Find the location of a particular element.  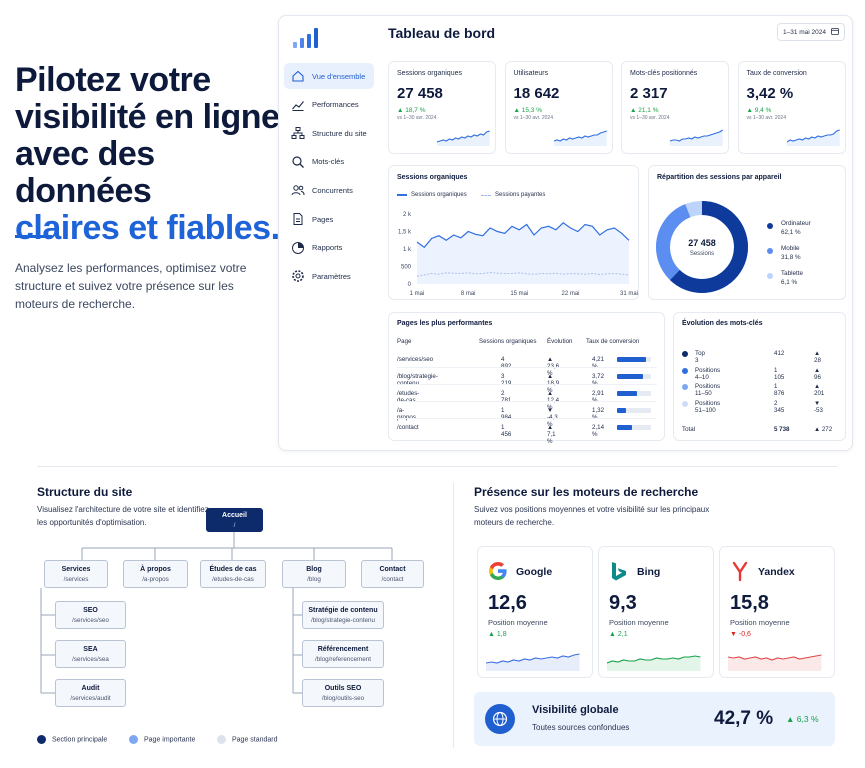

sitemap-node-section: Blog/blog is located at coordinates (314, 574).